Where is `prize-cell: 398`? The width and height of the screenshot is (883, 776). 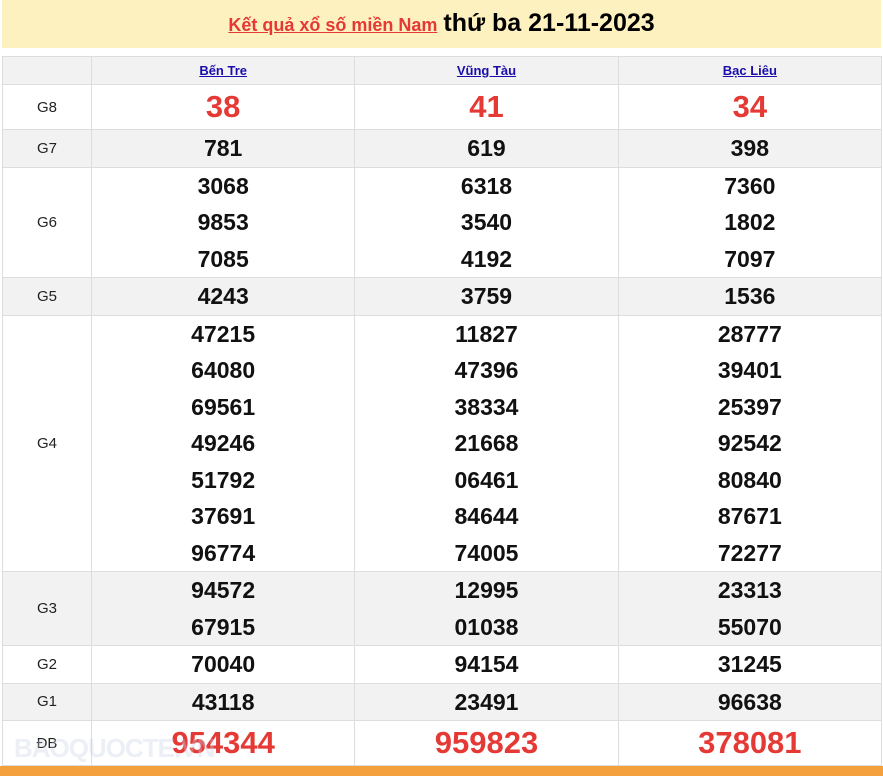 prize-cell: 398 is located at coordinates (750, 148).